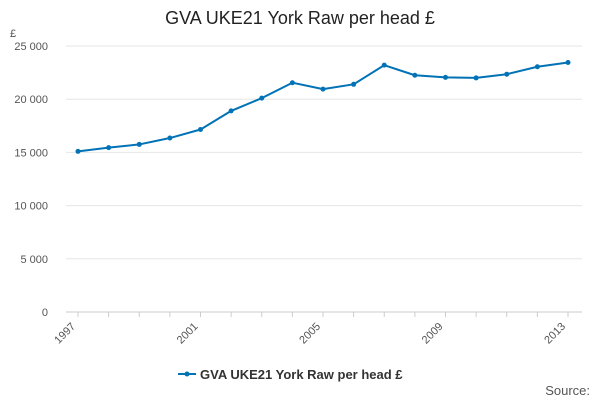  What do you see at coordinates (555, 334) in the screenshot?
I see `x-tick-label: 2013` at bounding box center [555, 334].